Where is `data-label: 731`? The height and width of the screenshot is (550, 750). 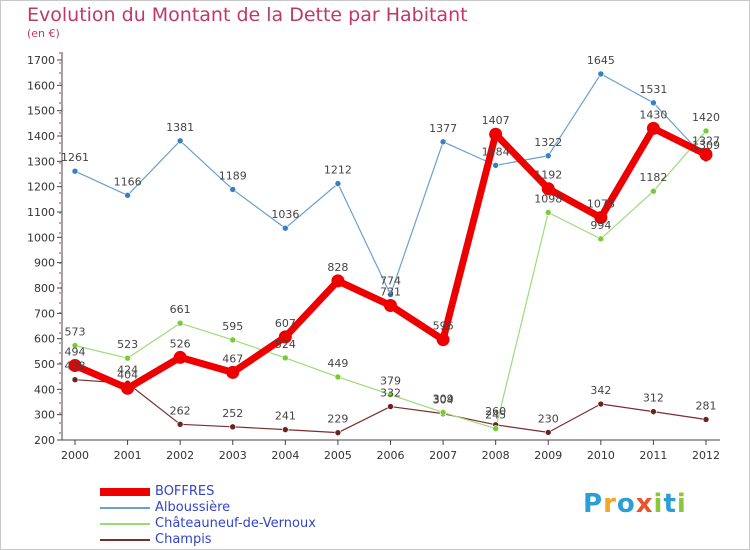
data-label: 731 is located at coordinates (390, 291).